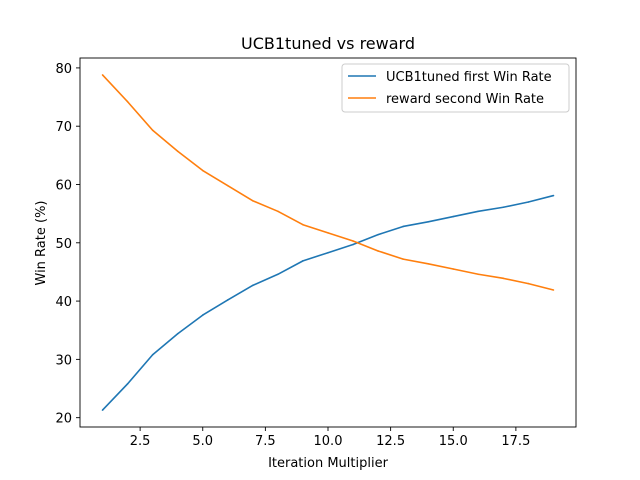 Image resolution: width=640 pixels, height=480 pixels. What do you see at coordinates (265, 441) in the screenshot?
I see `x-tick-label: 7.5` at bounding box center [265, 441].